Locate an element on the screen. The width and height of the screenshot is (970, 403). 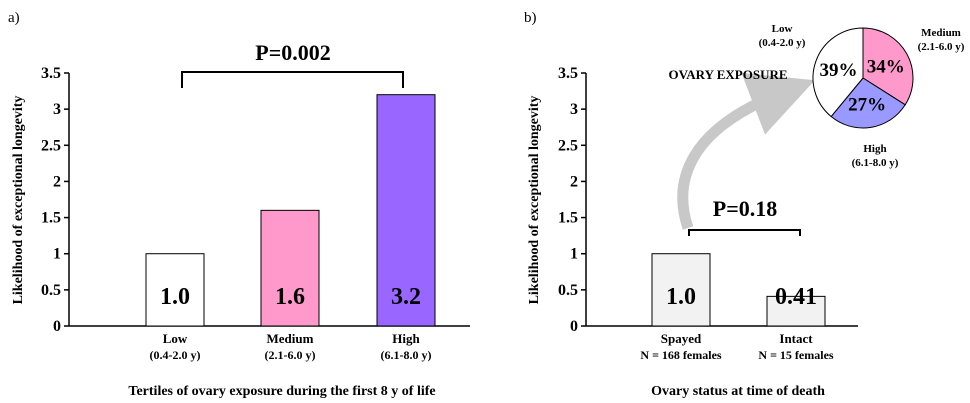
pie-title: OVARY EXPOSURE is located at coordinates (727, 74).